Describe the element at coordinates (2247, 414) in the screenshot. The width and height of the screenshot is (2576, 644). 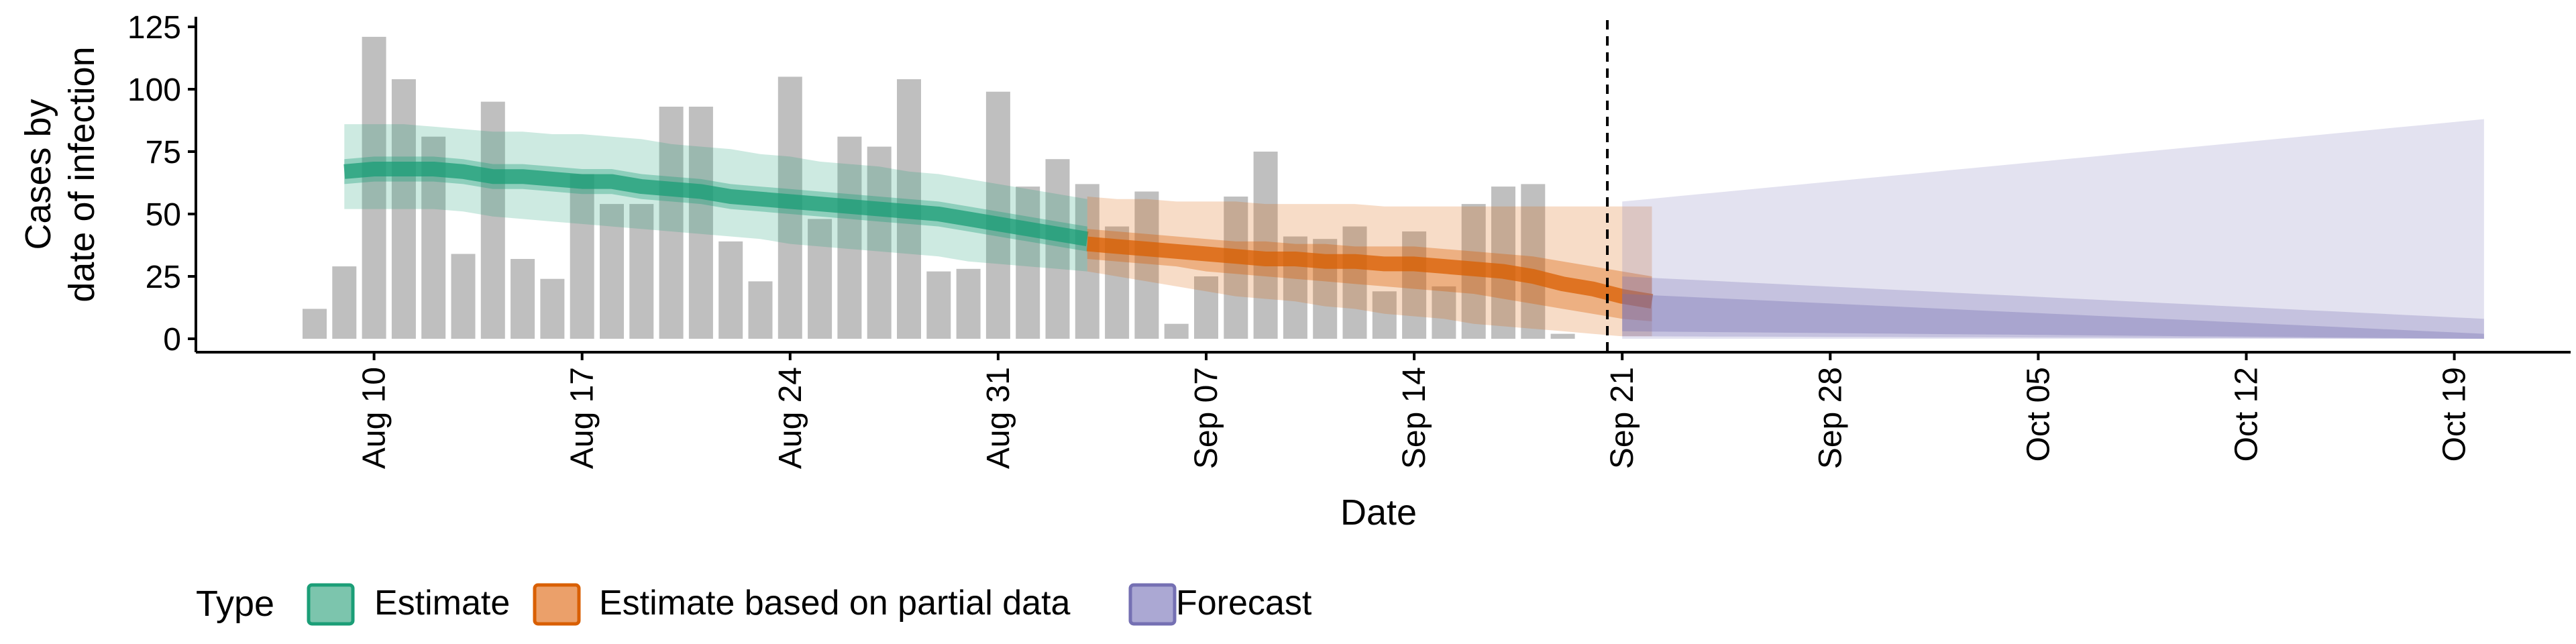
I see `x-tick-label: Oct 12` at that location.